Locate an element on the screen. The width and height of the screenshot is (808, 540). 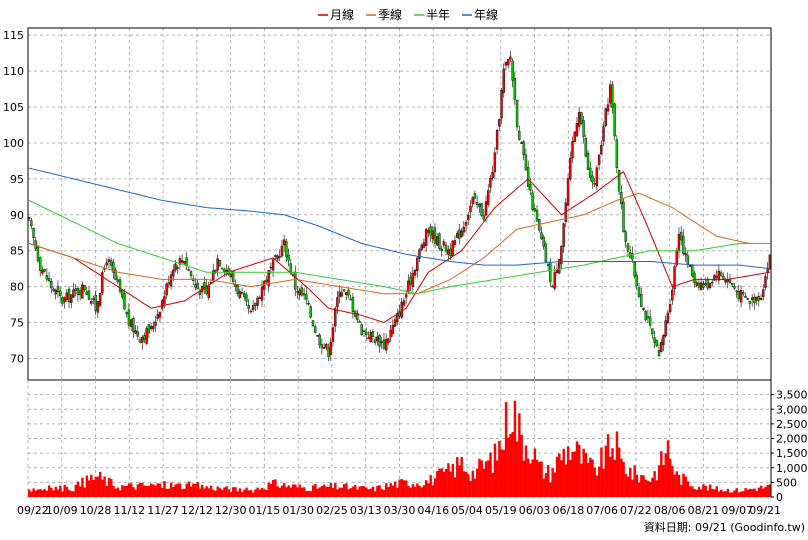
date-tick-label: 07/06 is located at coordinates (602, 510).